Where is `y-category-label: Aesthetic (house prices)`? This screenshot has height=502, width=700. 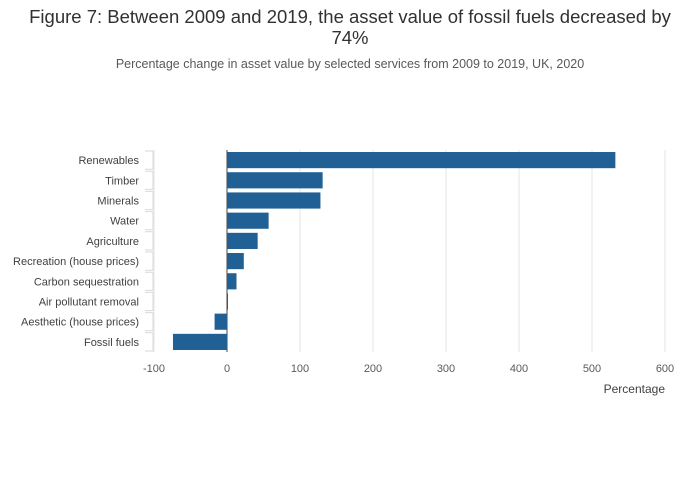
y-category-label: Aesthetic (house prices) is located at coordinates (80, 323).